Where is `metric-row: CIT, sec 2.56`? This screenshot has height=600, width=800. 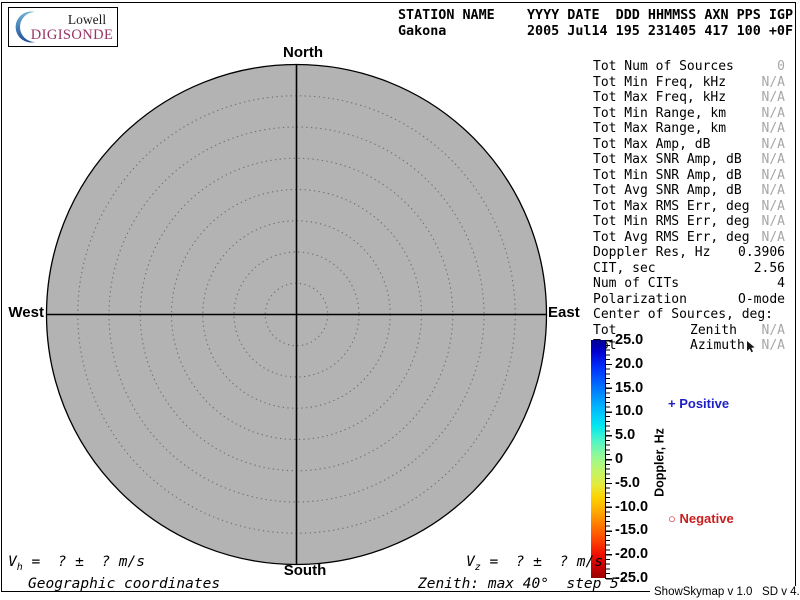 metric-row: CIT, sec 2.56 is located at coordinates (689, 269).